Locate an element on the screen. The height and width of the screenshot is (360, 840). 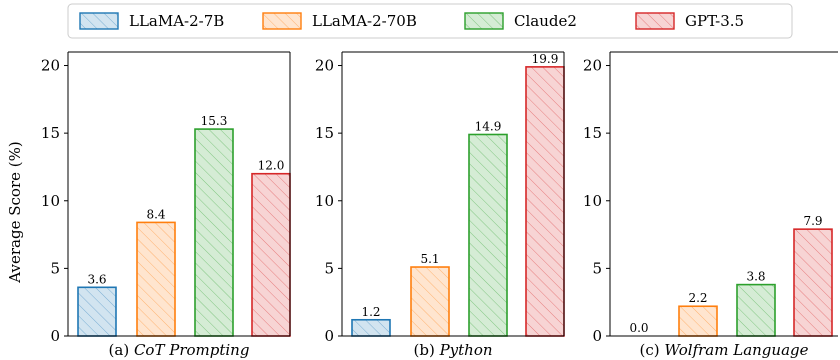
legend: LLaMA-2-7B LLaMA-2-70B Claude2 GPT-3.5 is located at coordinates (430, 21).